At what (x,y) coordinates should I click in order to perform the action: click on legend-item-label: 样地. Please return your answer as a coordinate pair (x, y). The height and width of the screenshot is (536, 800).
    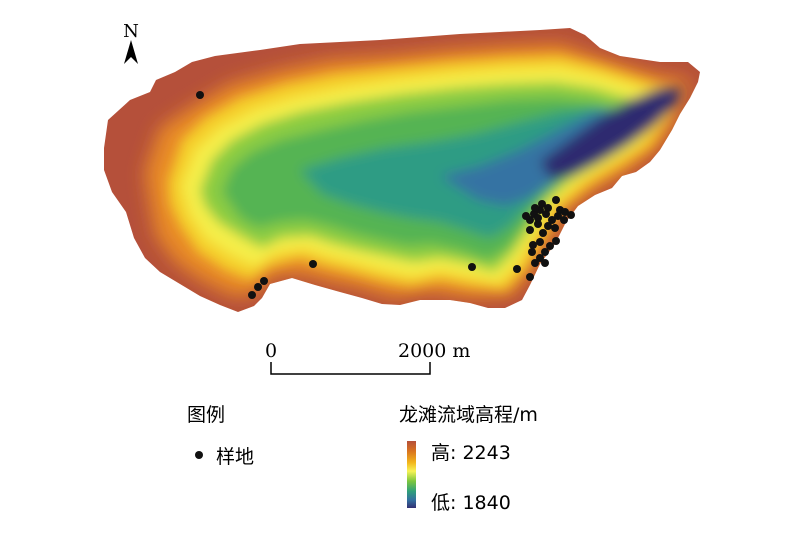
    Looking at the image, I should click on (235, 457).